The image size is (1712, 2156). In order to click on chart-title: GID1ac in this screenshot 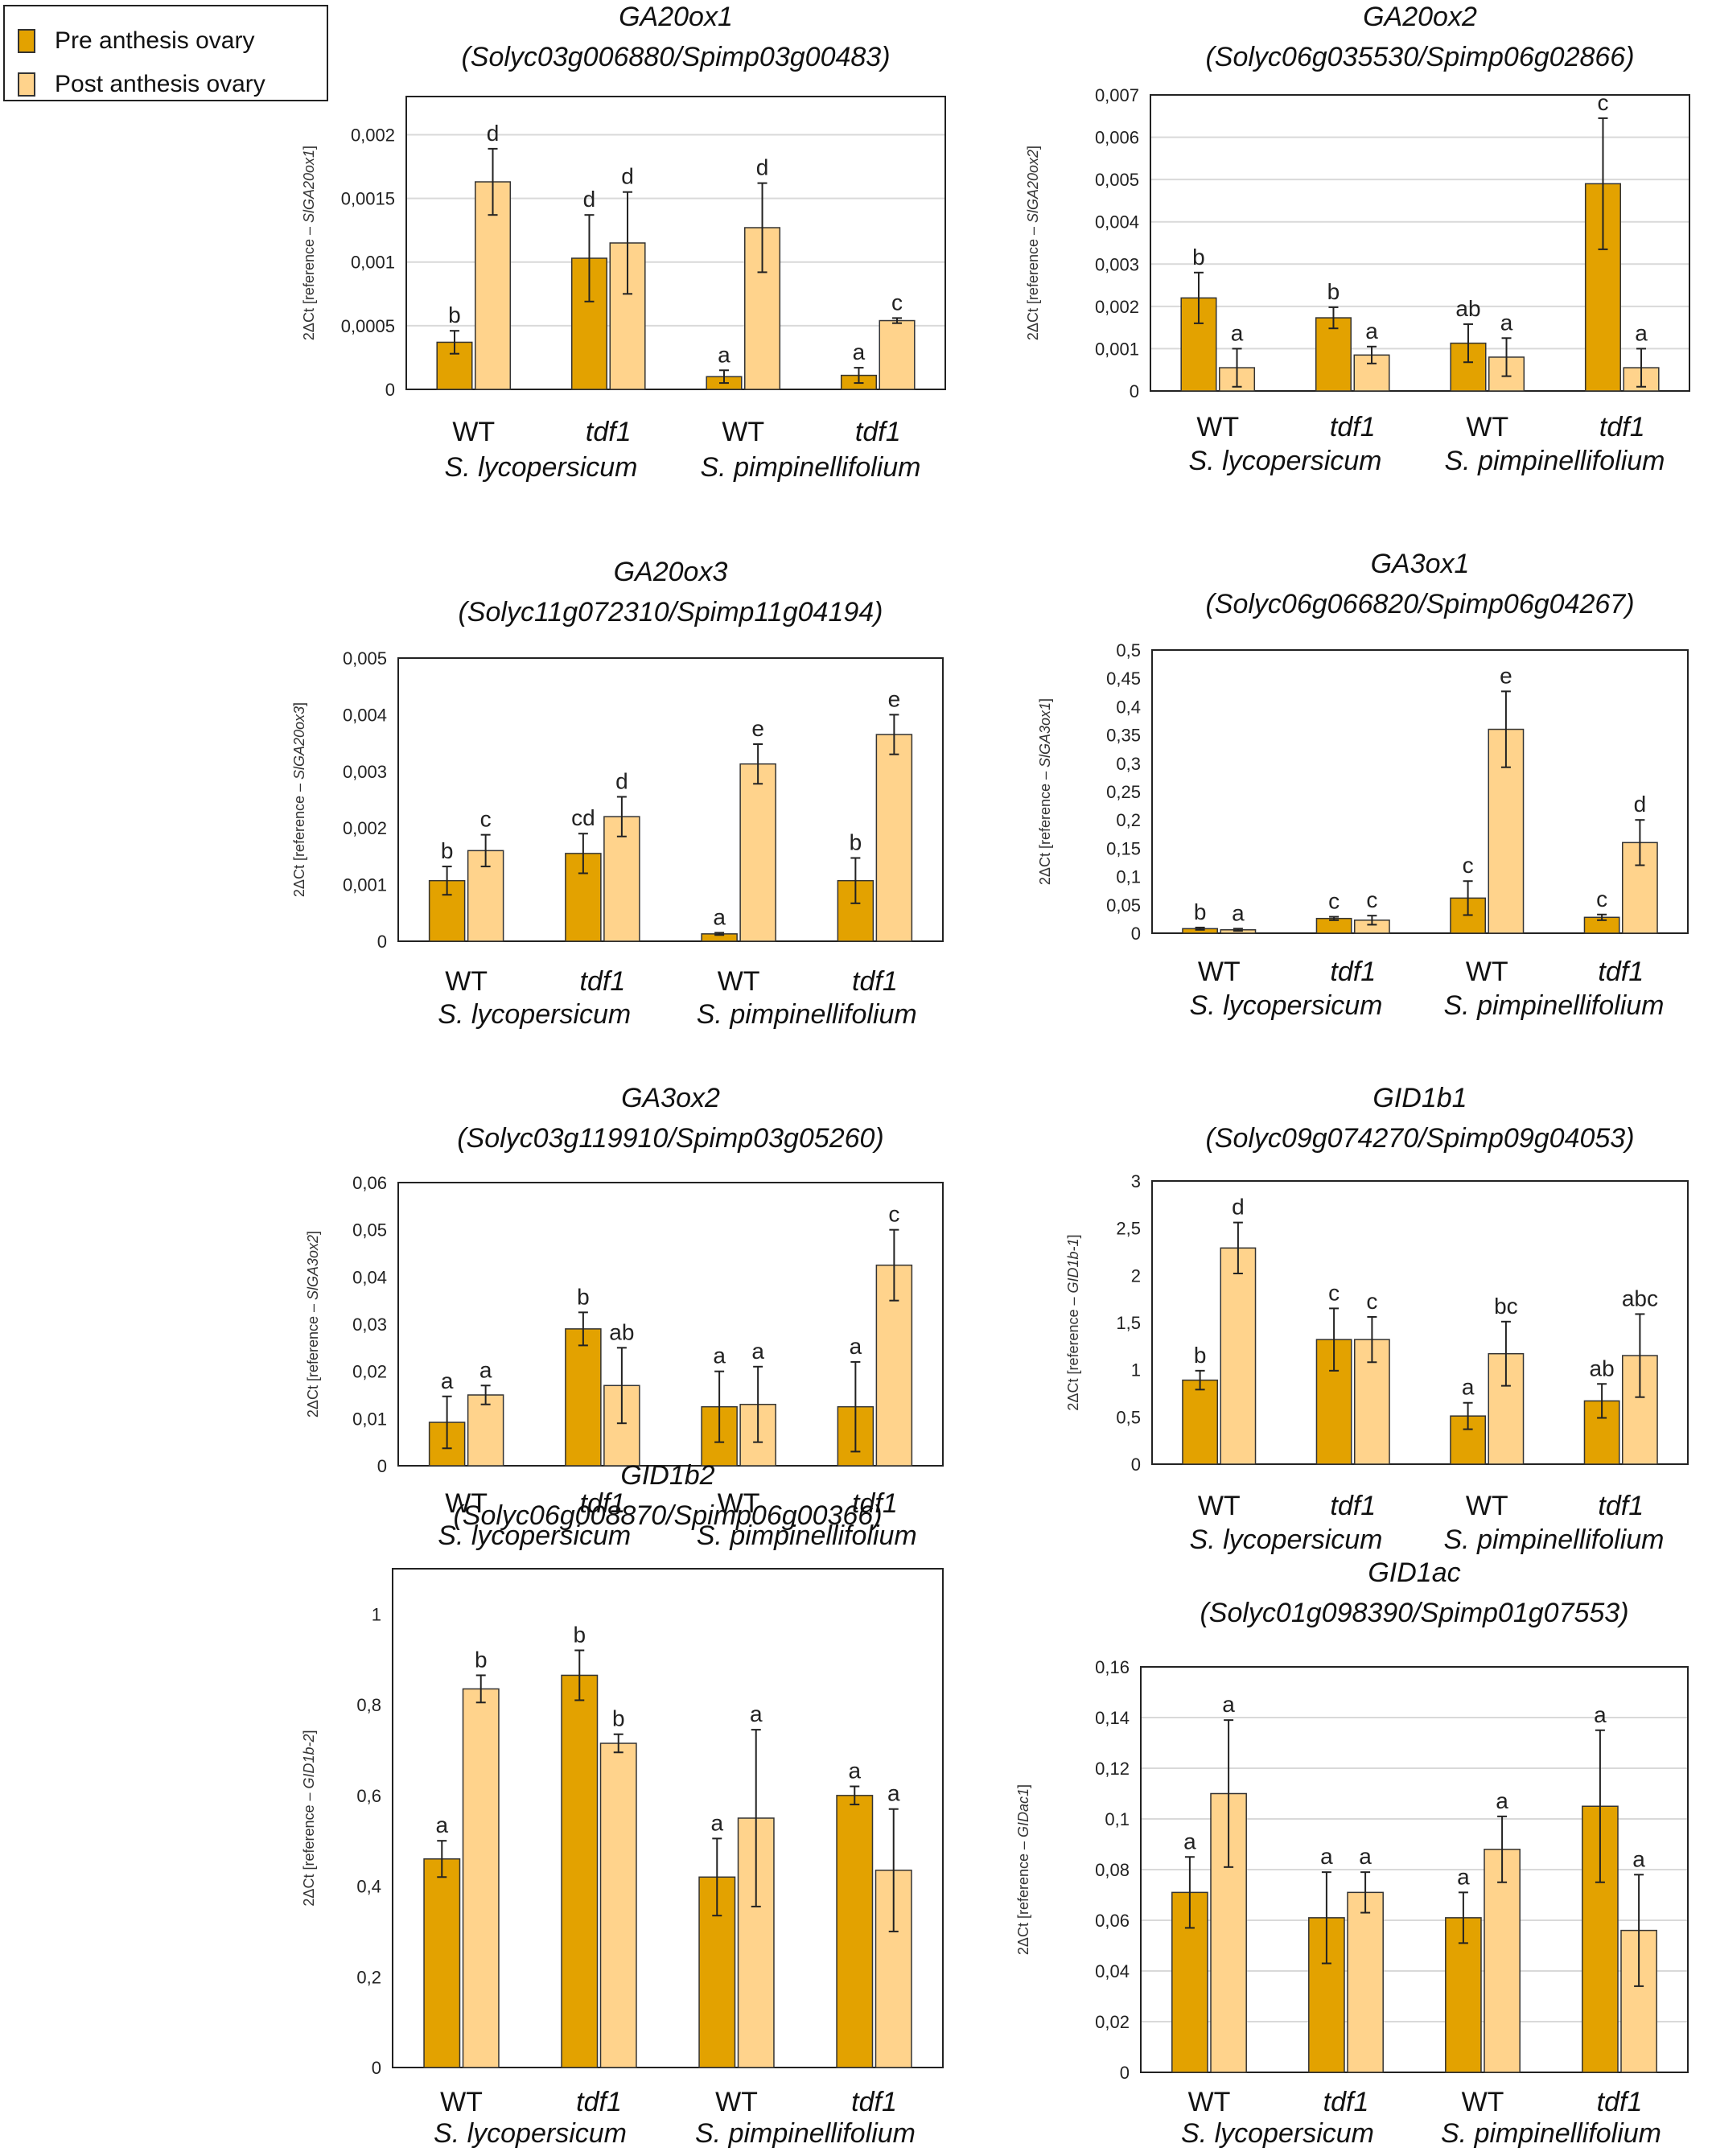, I will do `click(1414, 1572)`.